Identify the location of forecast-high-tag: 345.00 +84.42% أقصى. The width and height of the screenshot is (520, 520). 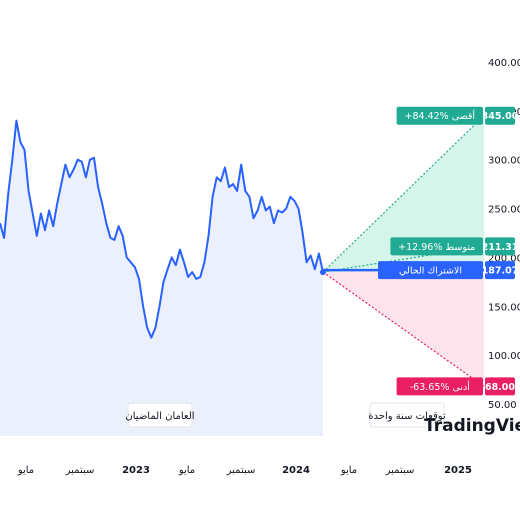
(457, 115).